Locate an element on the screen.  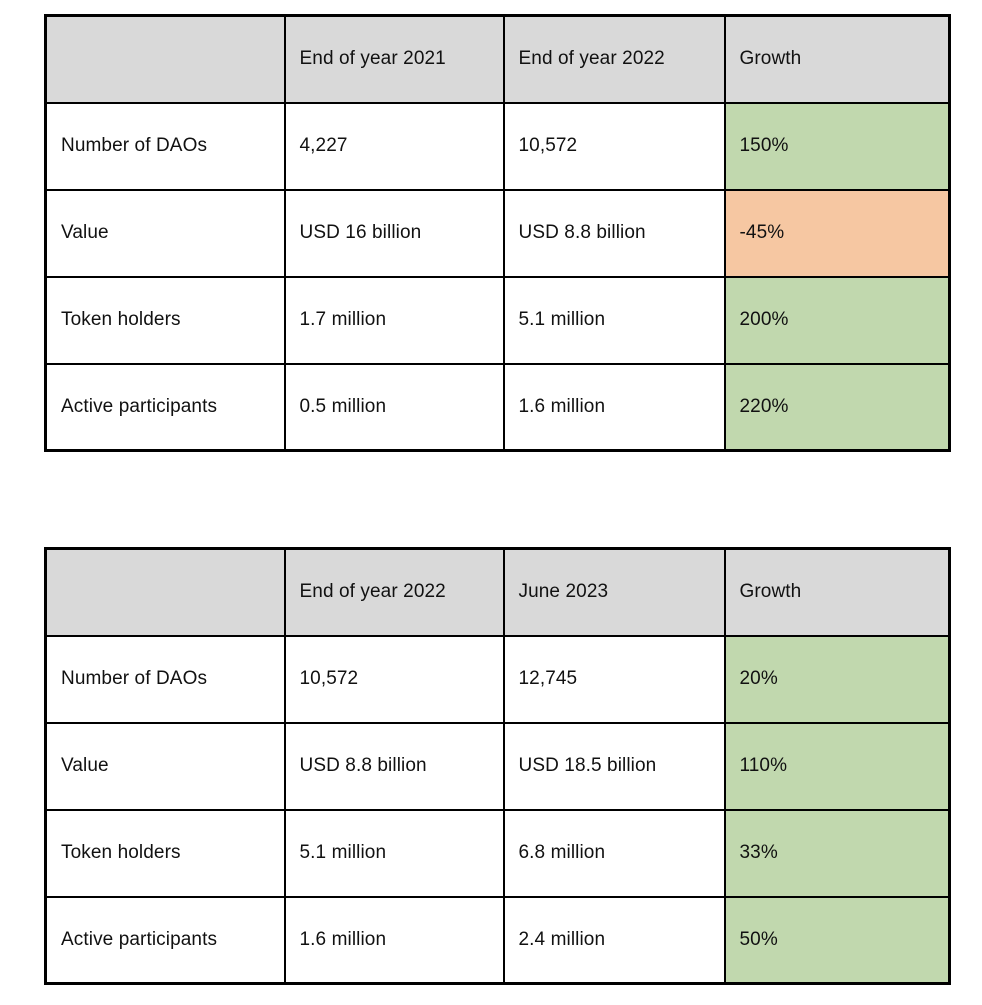
table-row: Number of DAOs 4,227 10,572 150% is located at coordinates (497, 146).